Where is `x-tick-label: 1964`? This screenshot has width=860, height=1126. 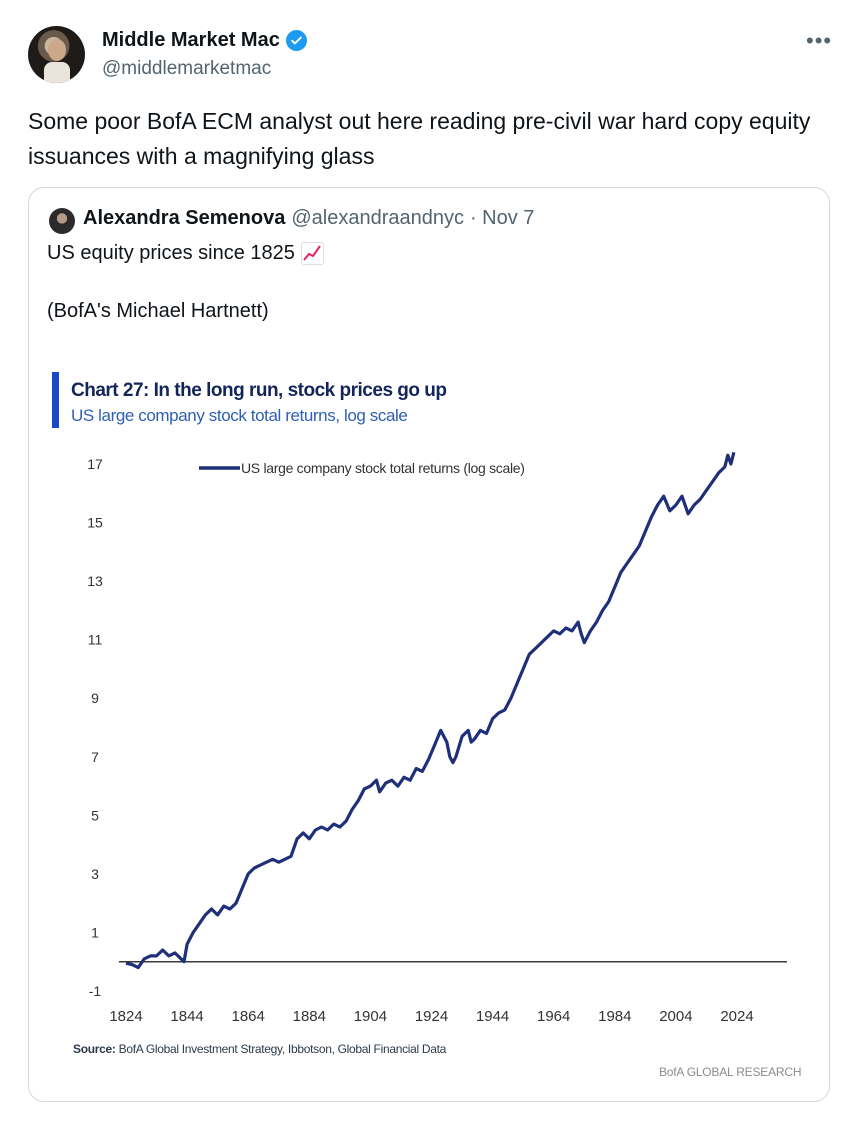
x-tick-label: 1964 is located at coordinates (553, 1016).